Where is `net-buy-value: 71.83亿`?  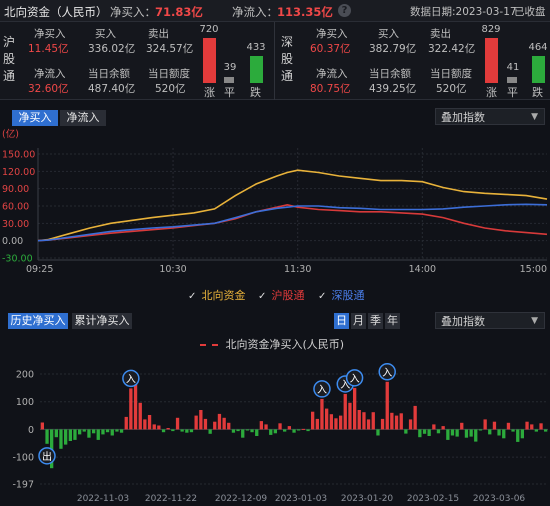 net-buy-value: 71.83亿 is located at coordinates (179, 12).